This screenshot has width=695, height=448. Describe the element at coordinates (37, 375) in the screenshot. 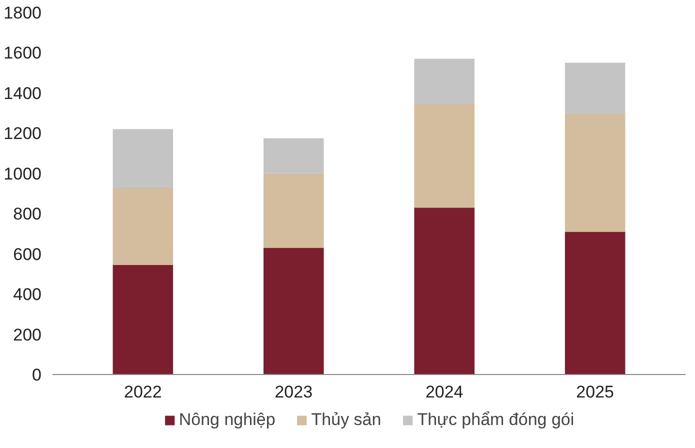

I see `y-tick-label: 0` at that location.